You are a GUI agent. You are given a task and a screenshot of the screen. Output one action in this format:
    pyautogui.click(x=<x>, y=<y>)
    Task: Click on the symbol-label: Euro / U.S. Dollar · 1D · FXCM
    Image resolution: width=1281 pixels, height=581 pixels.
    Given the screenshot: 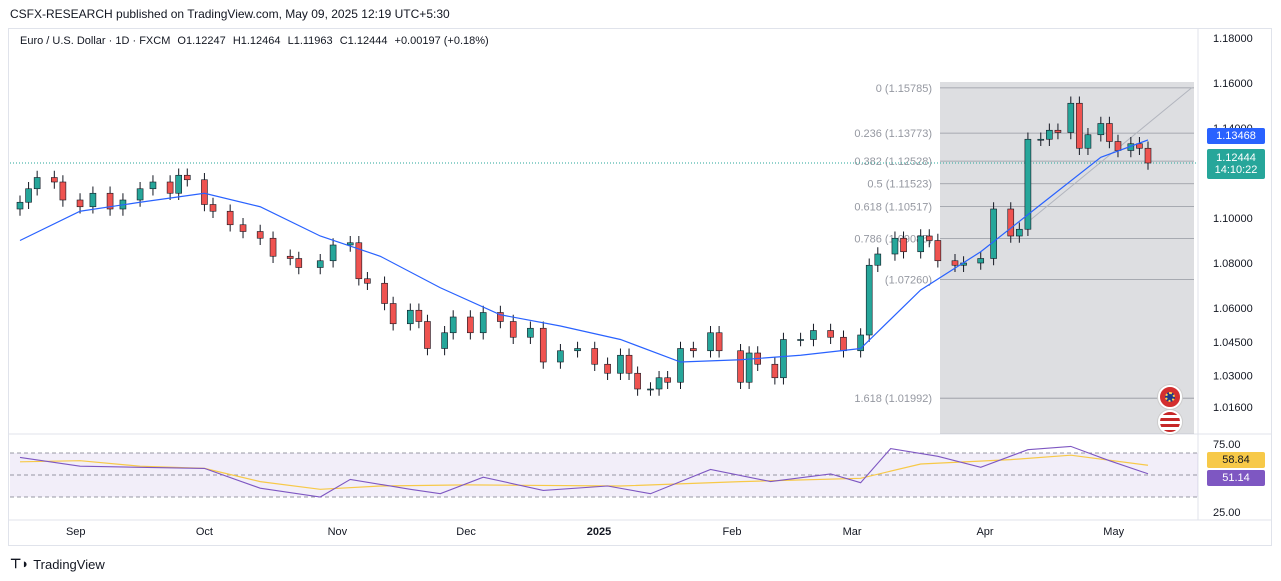 What is the action you would take?
    pyautogui.click(x=95, y=41)
    